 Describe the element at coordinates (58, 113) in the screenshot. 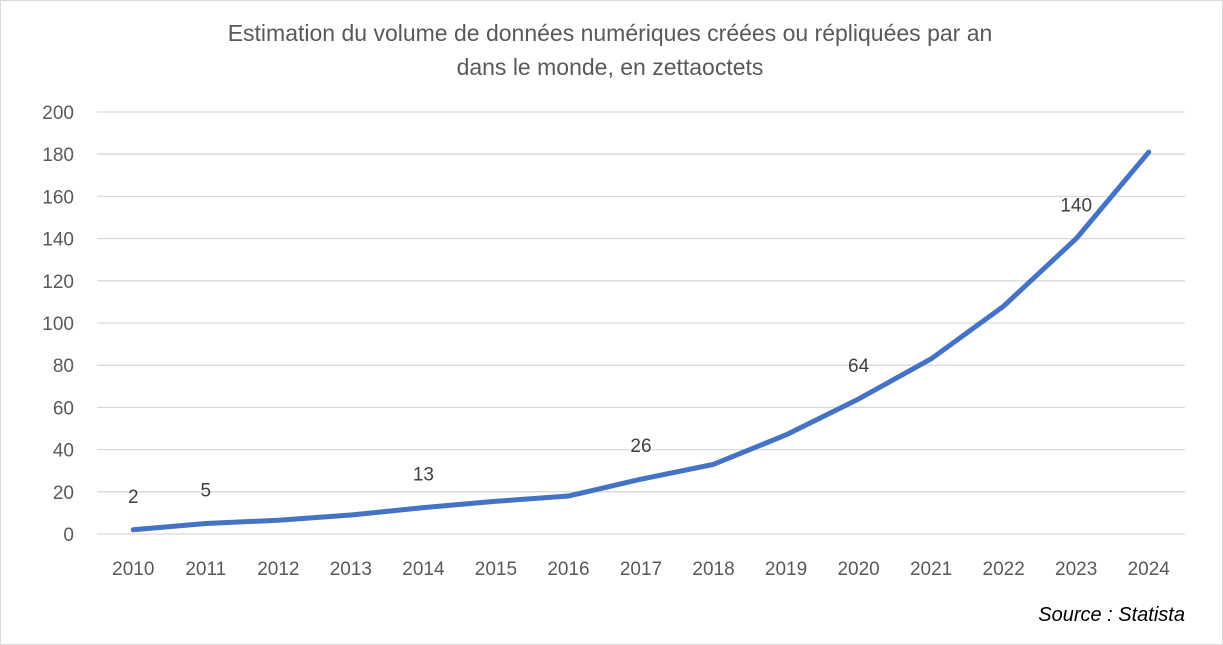

I see `y-tick-label: 200` at that location.